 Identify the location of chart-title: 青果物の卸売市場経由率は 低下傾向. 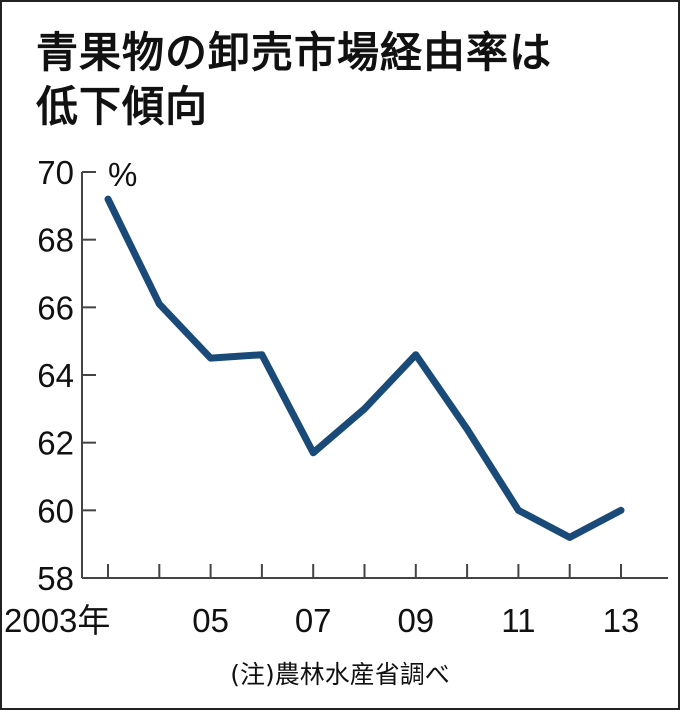
(294, 80).